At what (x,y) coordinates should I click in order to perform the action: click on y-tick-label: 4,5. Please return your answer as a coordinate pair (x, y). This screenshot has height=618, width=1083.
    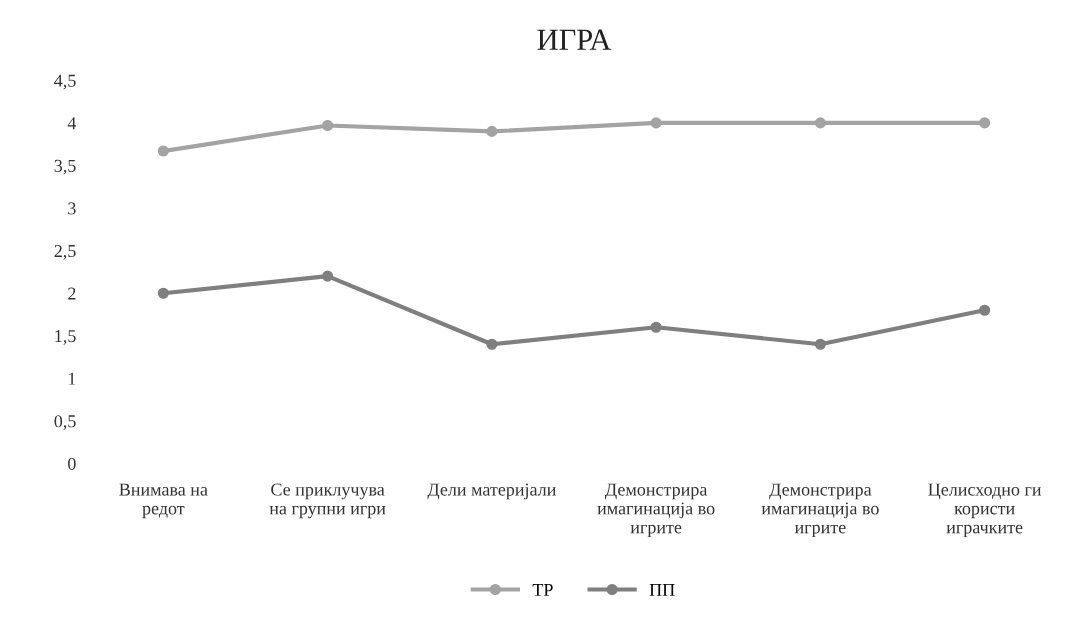
    Looking at the image, I should click on (65, 82).